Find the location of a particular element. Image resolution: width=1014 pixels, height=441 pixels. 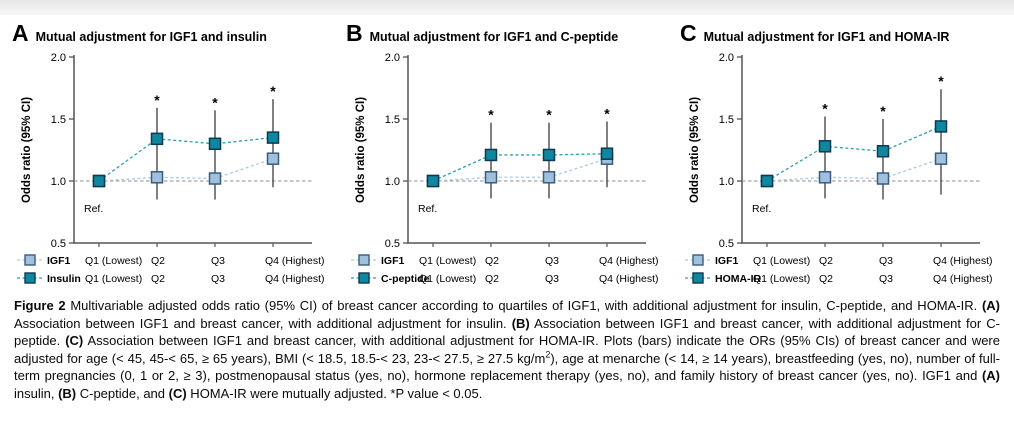

caption-bold-segment: (B) is located at coordinates (520, 323).